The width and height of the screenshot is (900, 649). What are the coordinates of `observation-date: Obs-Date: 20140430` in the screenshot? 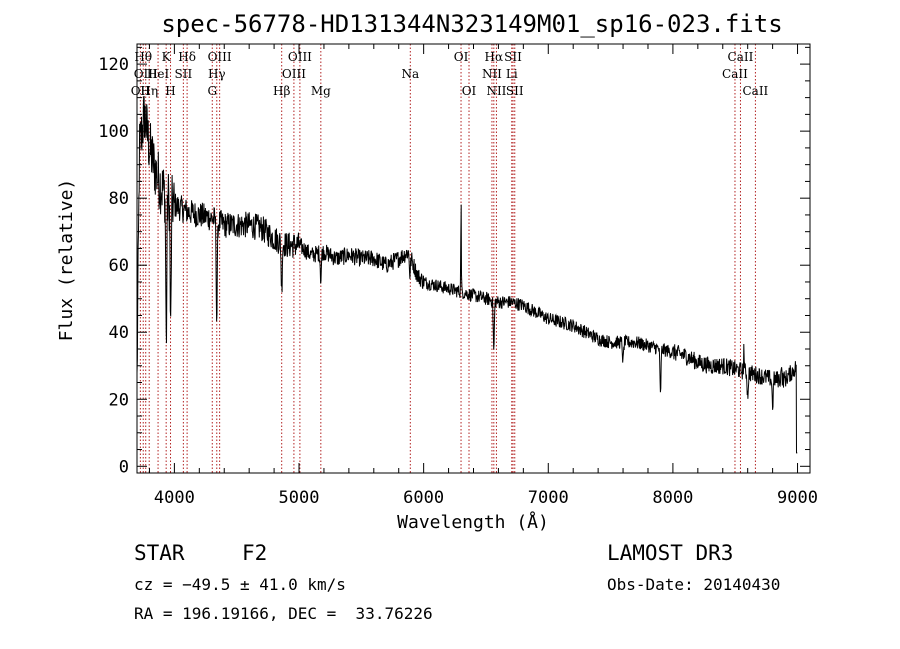 It's located at (693, 584).